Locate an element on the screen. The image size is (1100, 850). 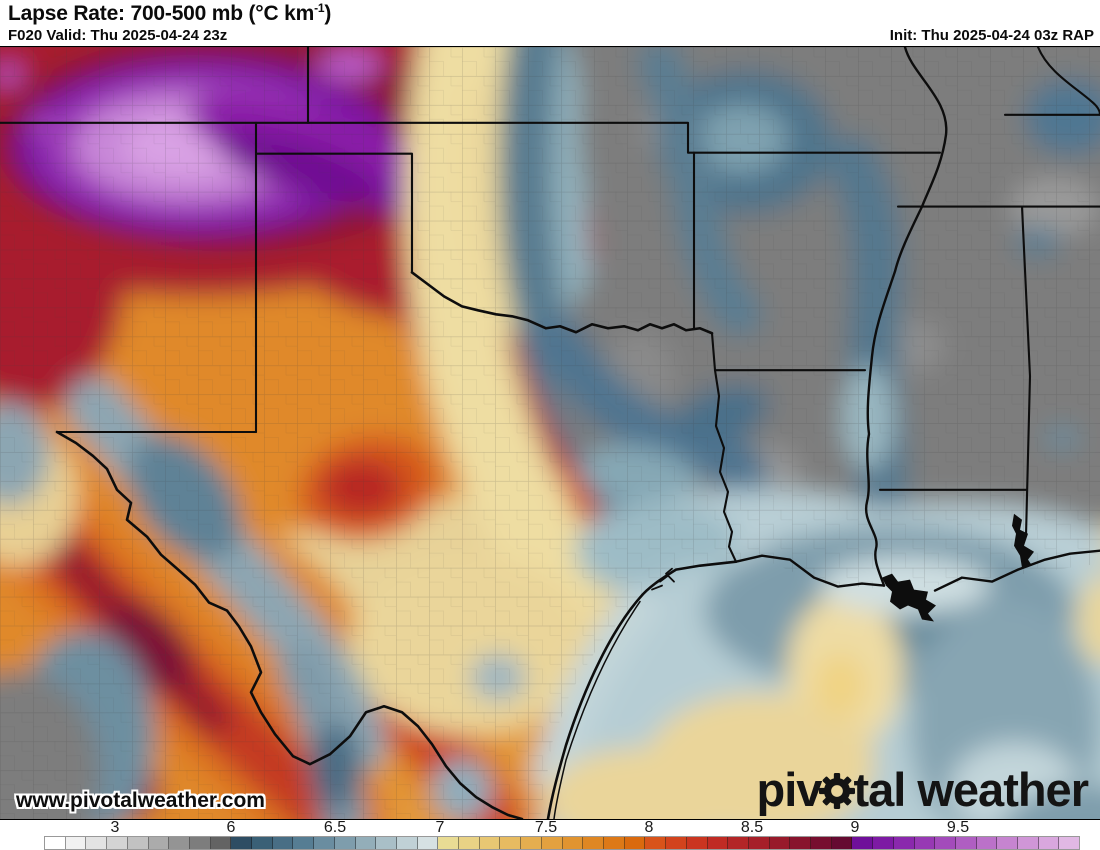
colorbar-ticks: 3 6 6.5 7 7.5 8 8.5 9 9.5 is located at coordinates (550, 827).